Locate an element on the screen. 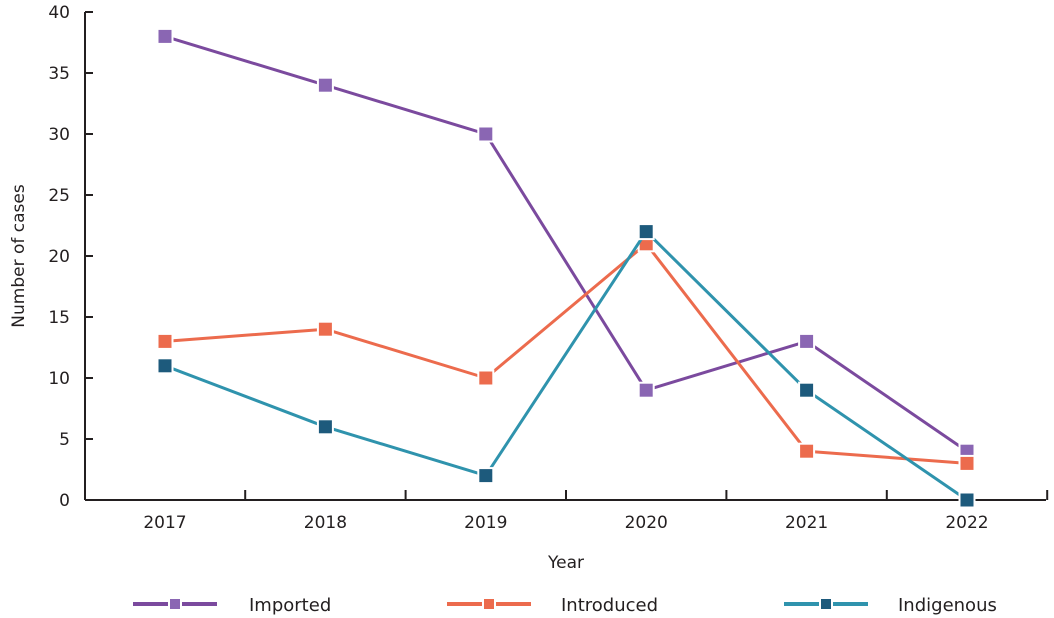 This screenshot has height=618, width=1054. legend: Imported Introduced Indigenous is located at coordinates (565, 605).